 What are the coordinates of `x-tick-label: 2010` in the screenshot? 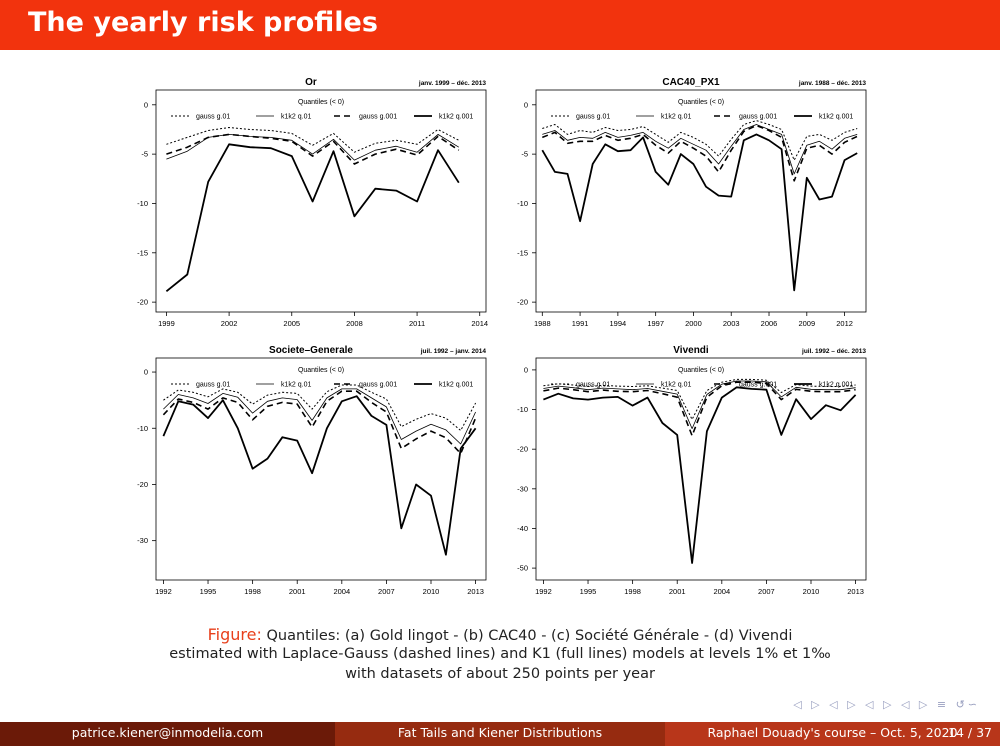 It's located at (811, 591).